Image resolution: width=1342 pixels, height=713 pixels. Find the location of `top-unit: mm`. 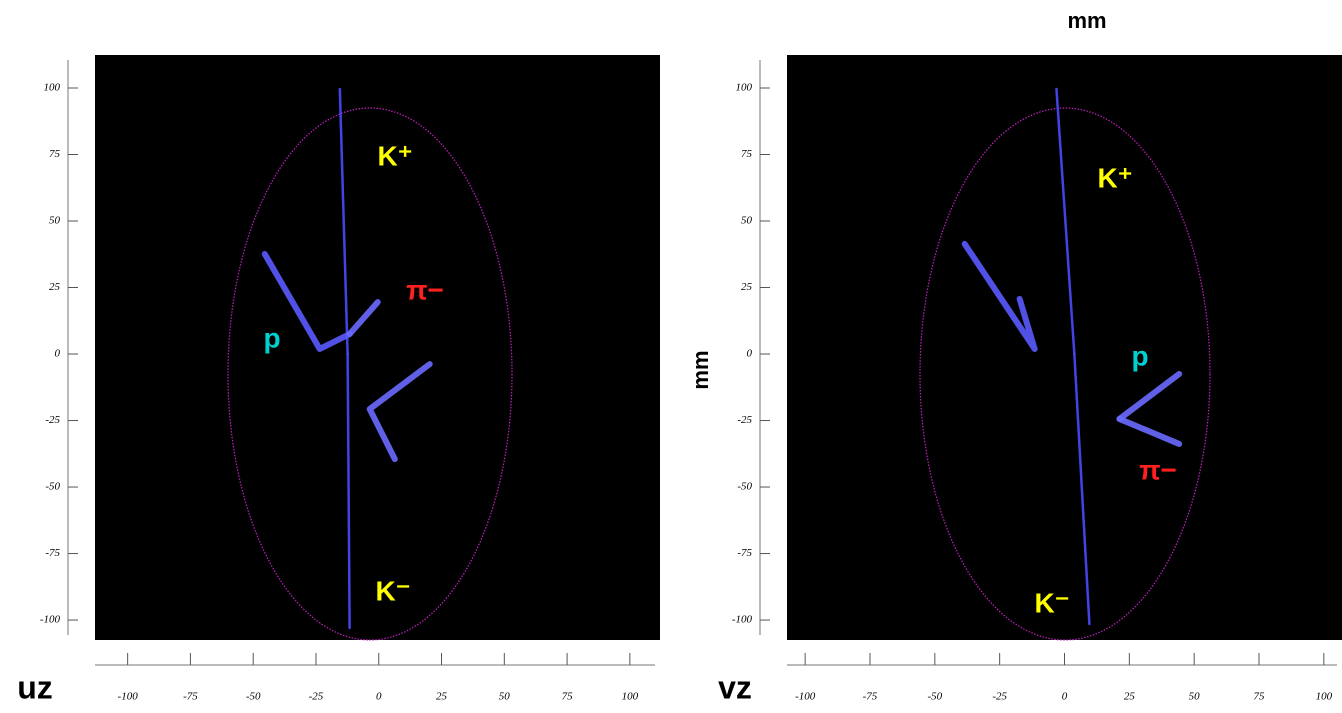

top-unit: mm is located at coordinates (1086, 20).